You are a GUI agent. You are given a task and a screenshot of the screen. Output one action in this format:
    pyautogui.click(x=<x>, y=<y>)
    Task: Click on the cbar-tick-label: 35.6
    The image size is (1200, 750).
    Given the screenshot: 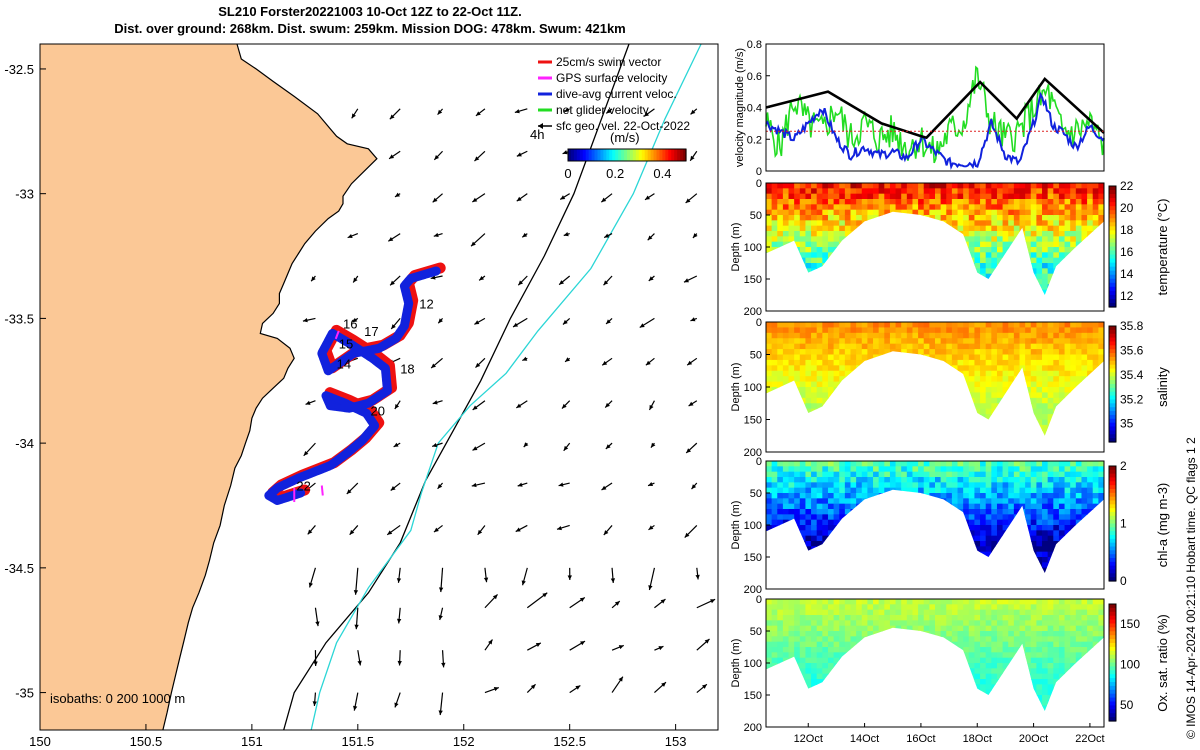 What is the action you would take?
    pyautogui.click(x=1132, y=350)
    